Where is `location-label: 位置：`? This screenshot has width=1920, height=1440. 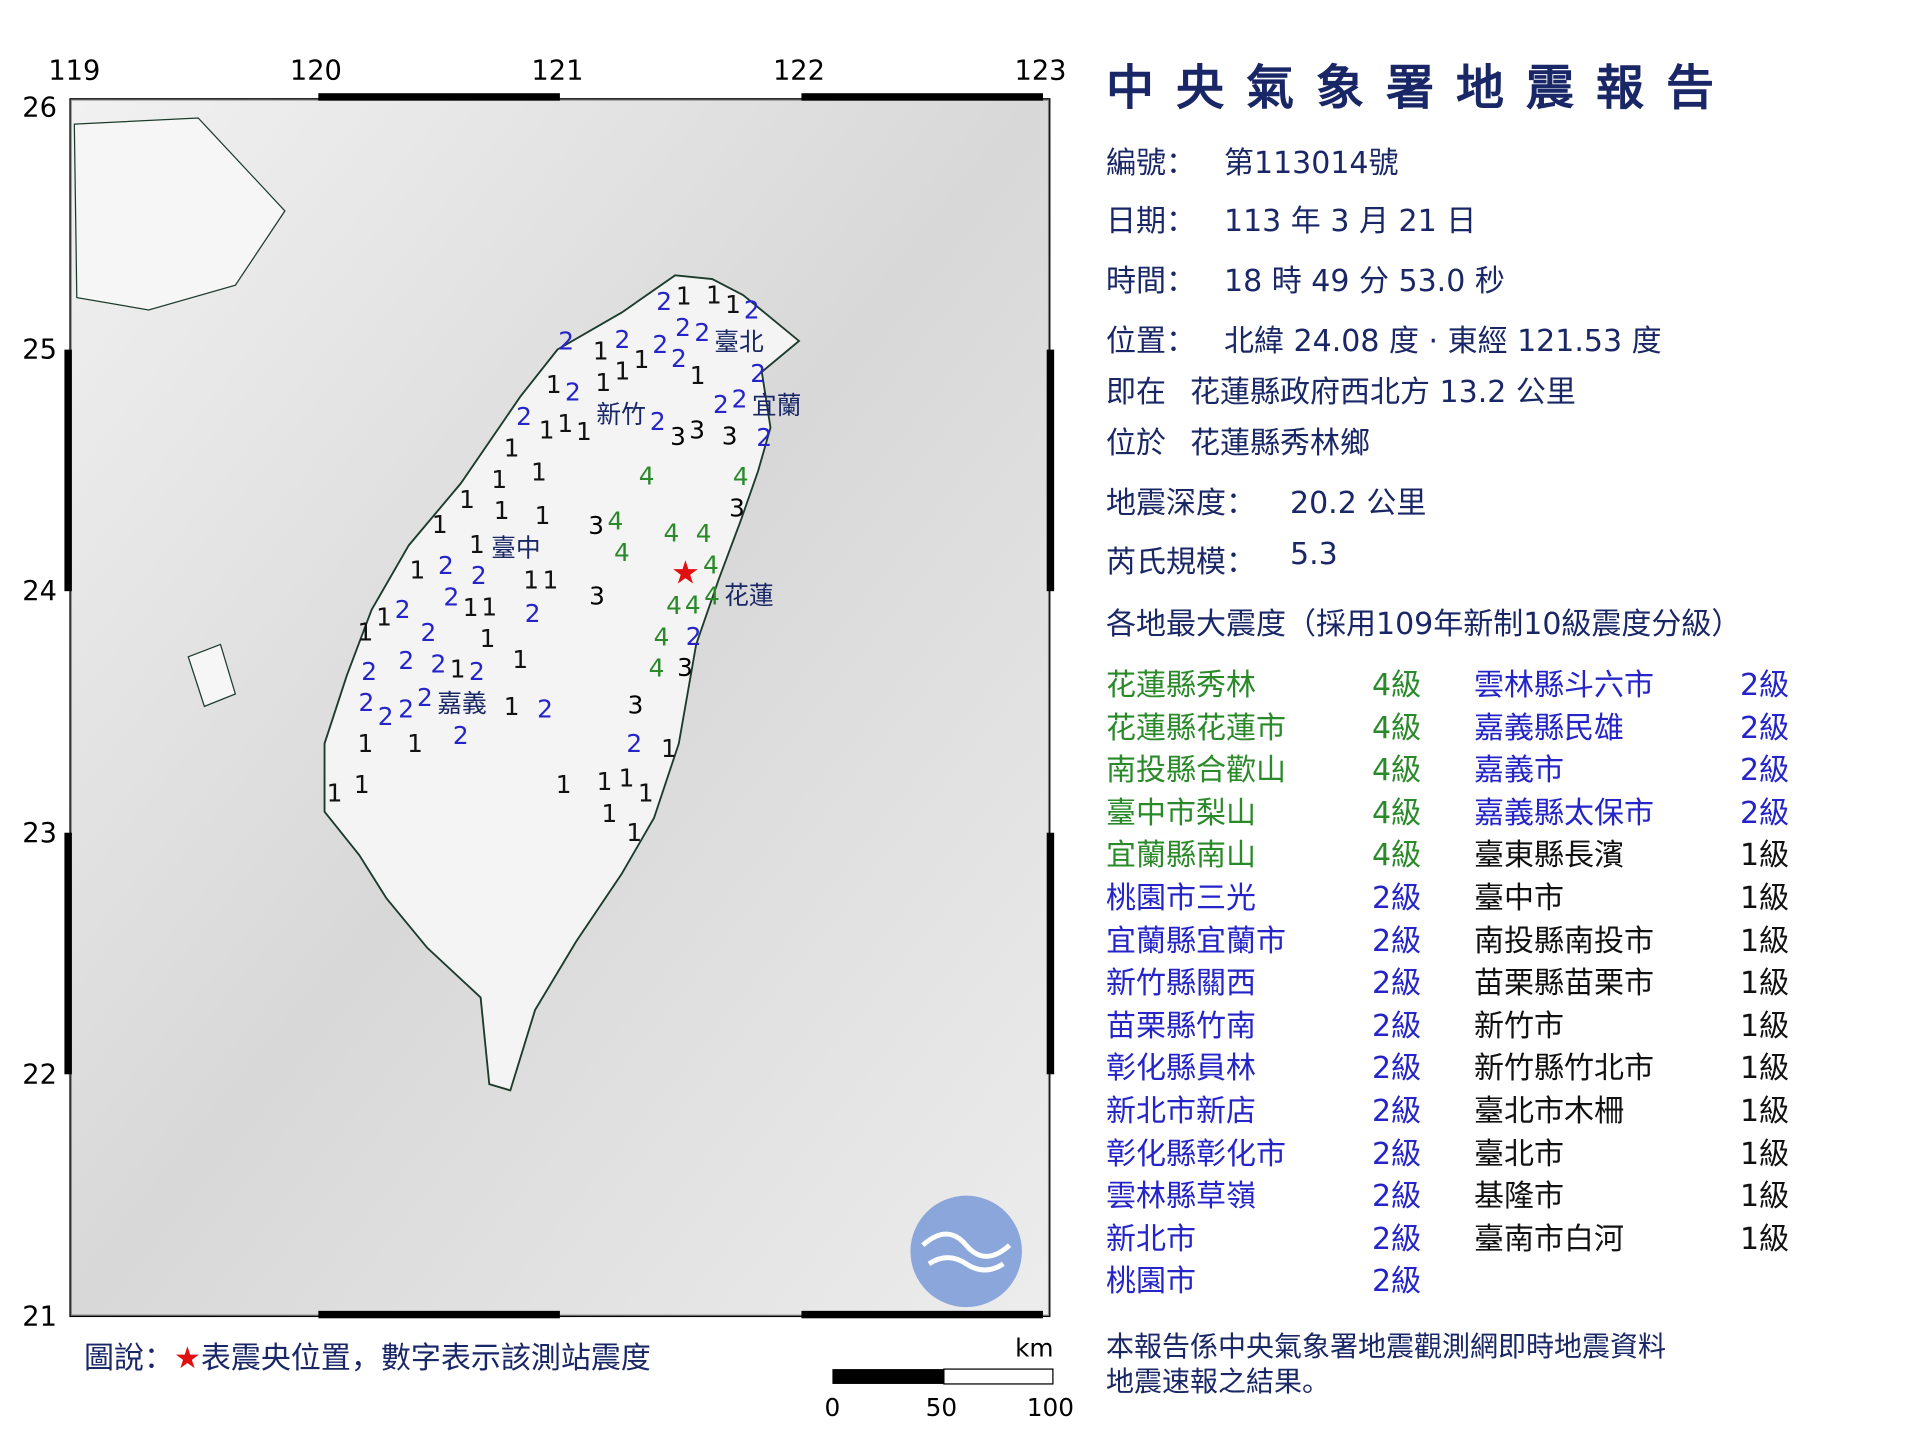
location-label: 位置： is located at coordinates (1151, 341).